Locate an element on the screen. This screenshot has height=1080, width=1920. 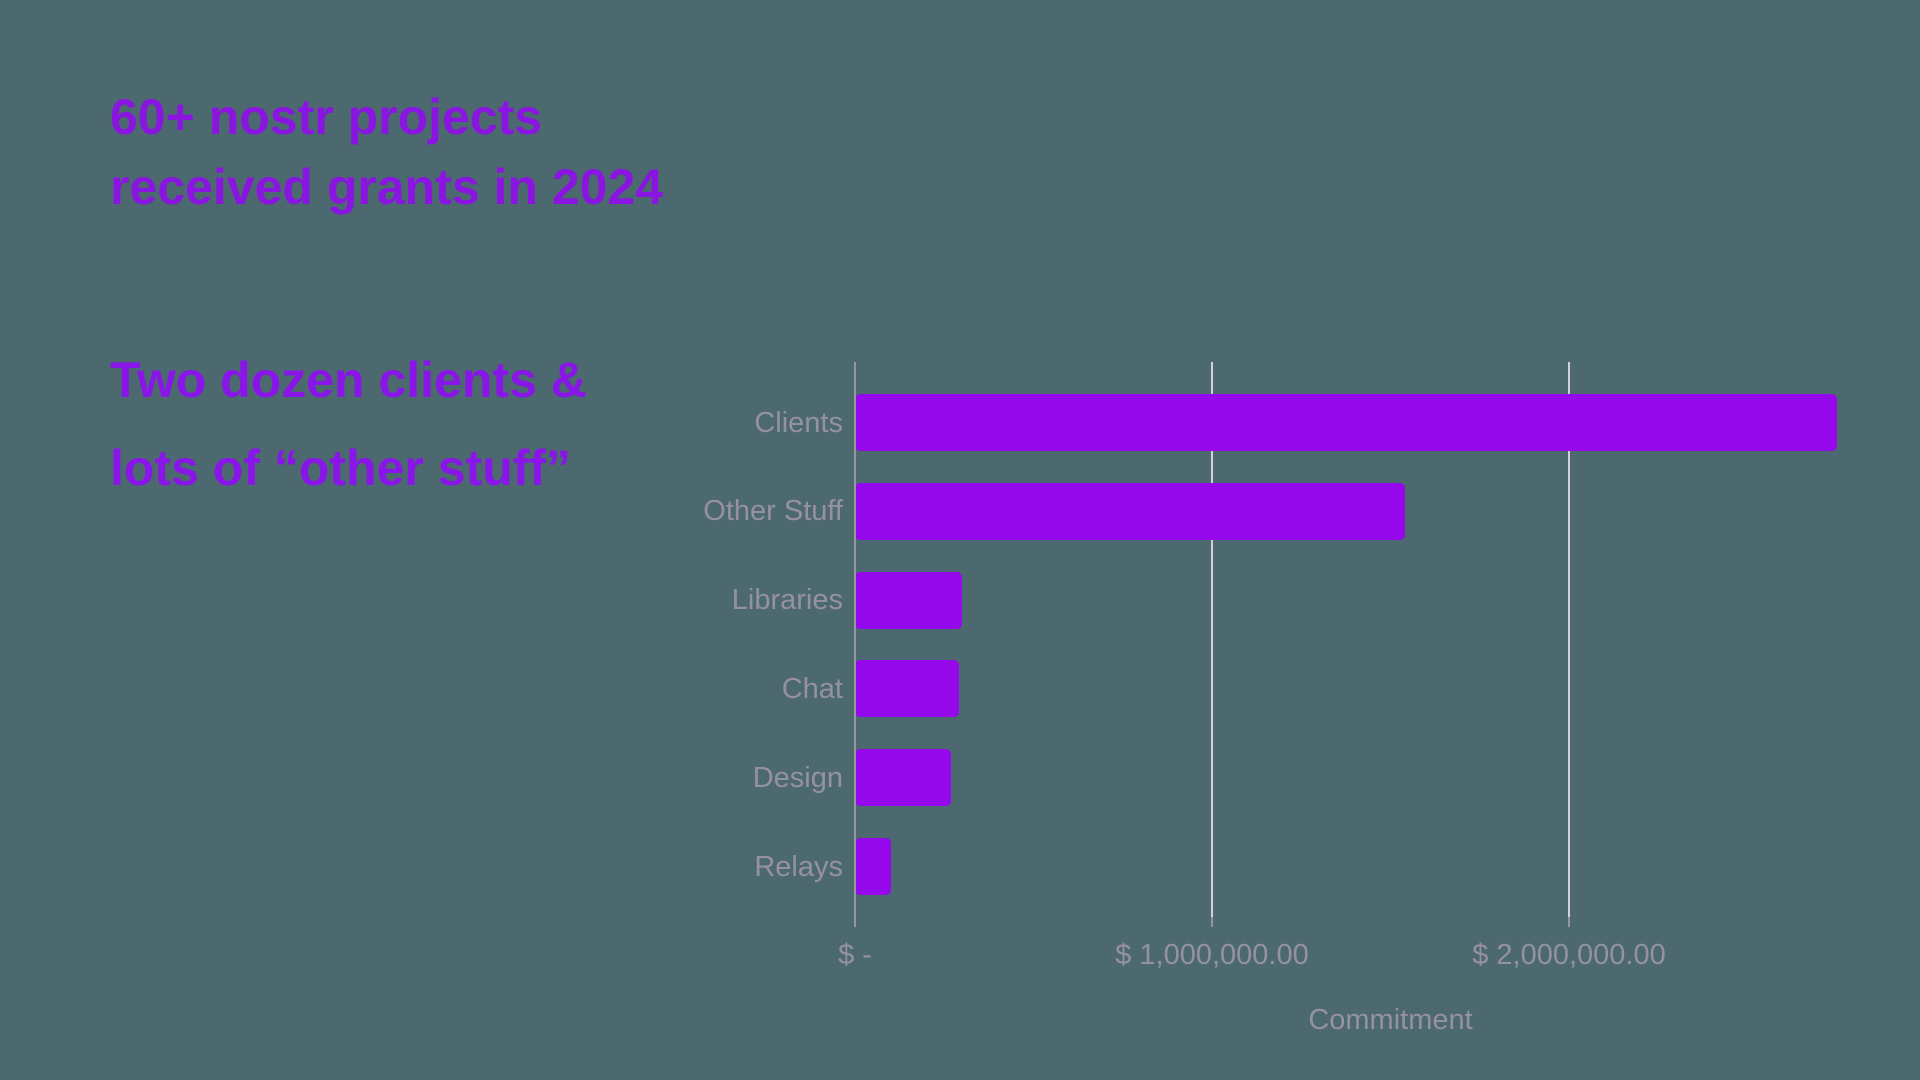
category-label-clients: Clients is located at coordinates (798, 422).